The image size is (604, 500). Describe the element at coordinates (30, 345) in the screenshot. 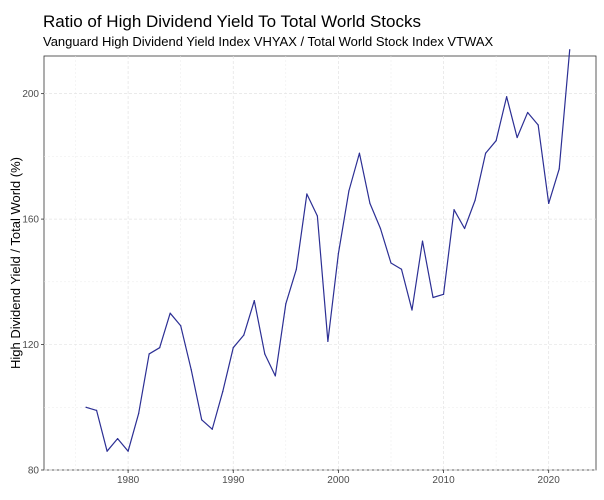

I see `y-tick-label: 120` at that location.